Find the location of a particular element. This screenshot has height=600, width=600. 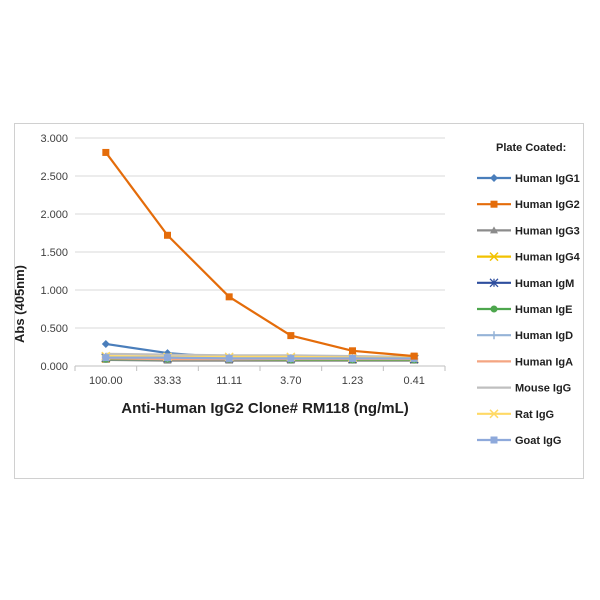

legend-label: Human IgG4 is located at coordinates (548, 258).